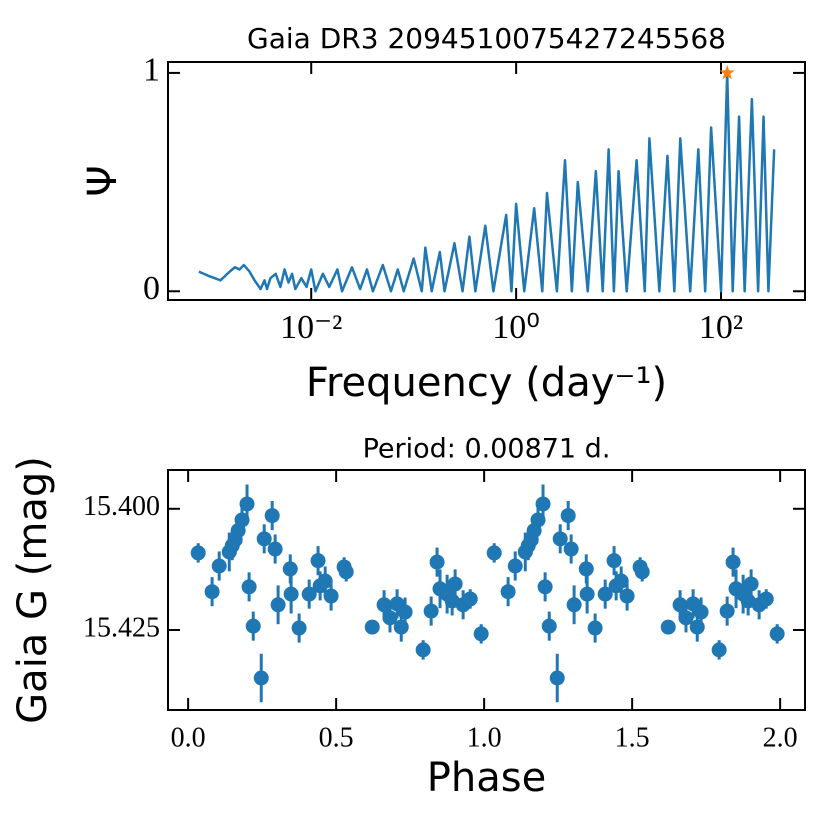  Describe the element at coordinates (486, 38) in the screenshot. I see `title: Gaia DR3 2094510075427245568` at that location.